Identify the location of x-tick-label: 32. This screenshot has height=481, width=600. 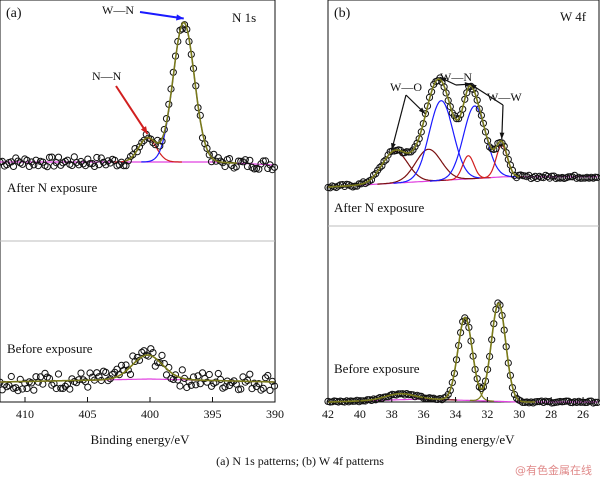
(487, 414).